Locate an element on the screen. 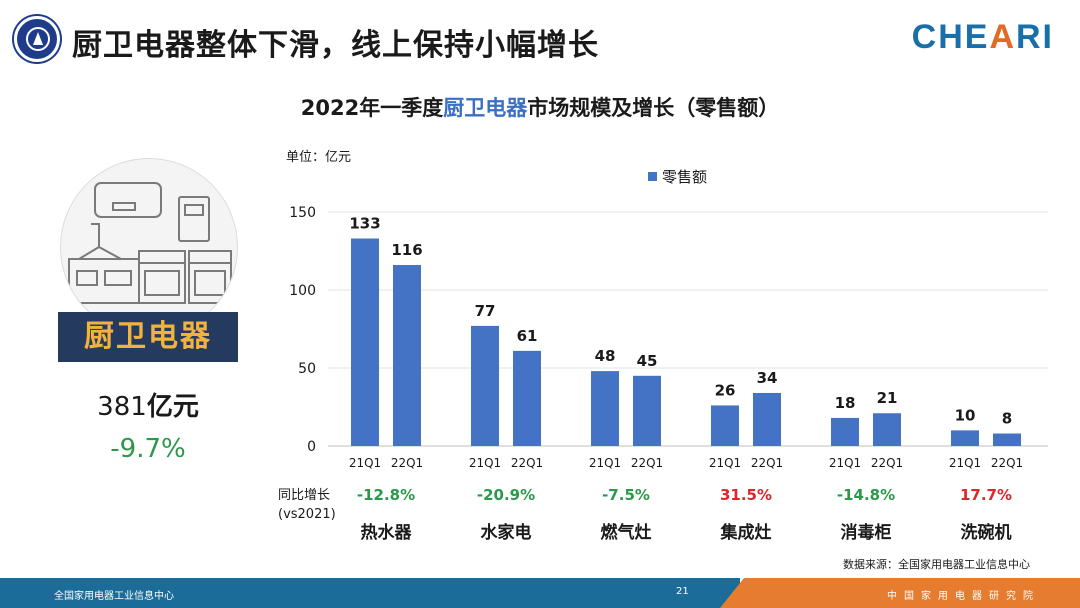  chart-title-suffix: 市场规模及增长（零售额） is located at coordinates (653, 108).